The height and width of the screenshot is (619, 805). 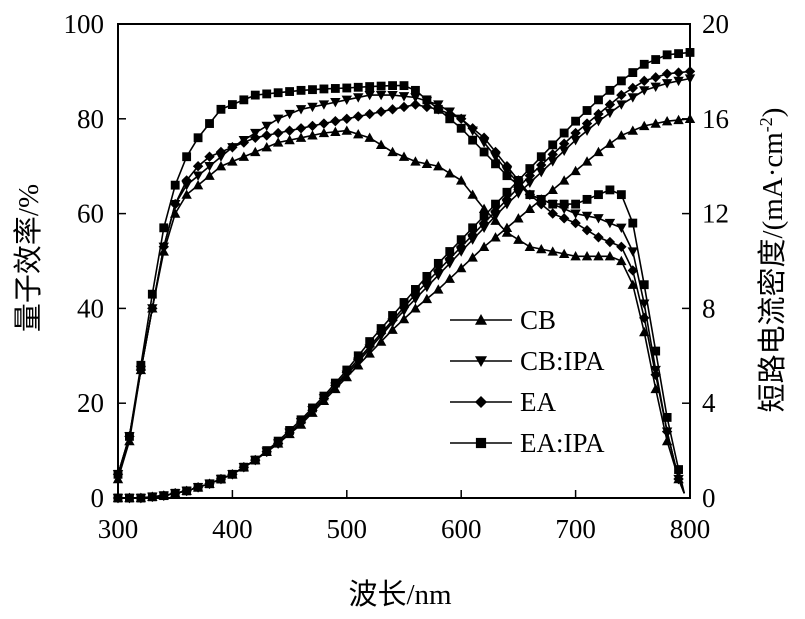 What do you see at coordinates (690, 529) in the screenshot?
I see `x-tick-label: 800` at bounding box center [690, 529].